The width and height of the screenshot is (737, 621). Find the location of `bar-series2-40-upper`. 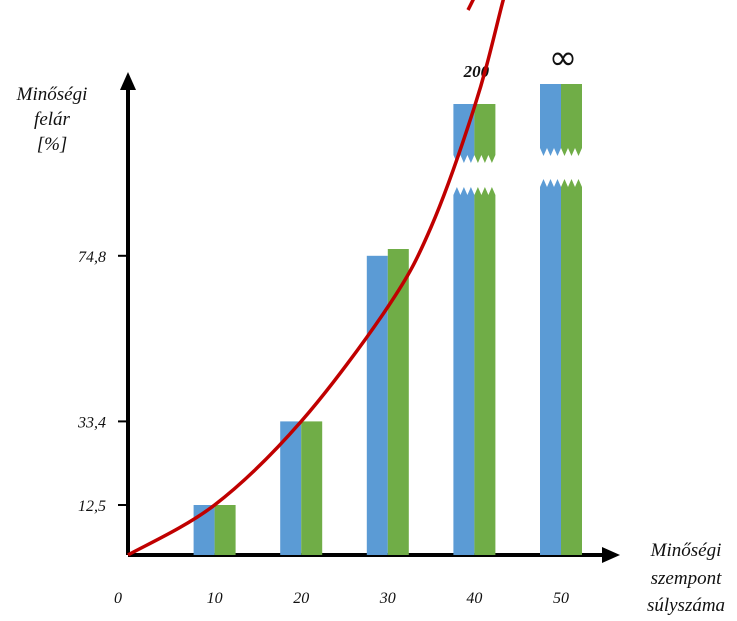

bar-series2-40-upper is located at coordinates (485, 133).